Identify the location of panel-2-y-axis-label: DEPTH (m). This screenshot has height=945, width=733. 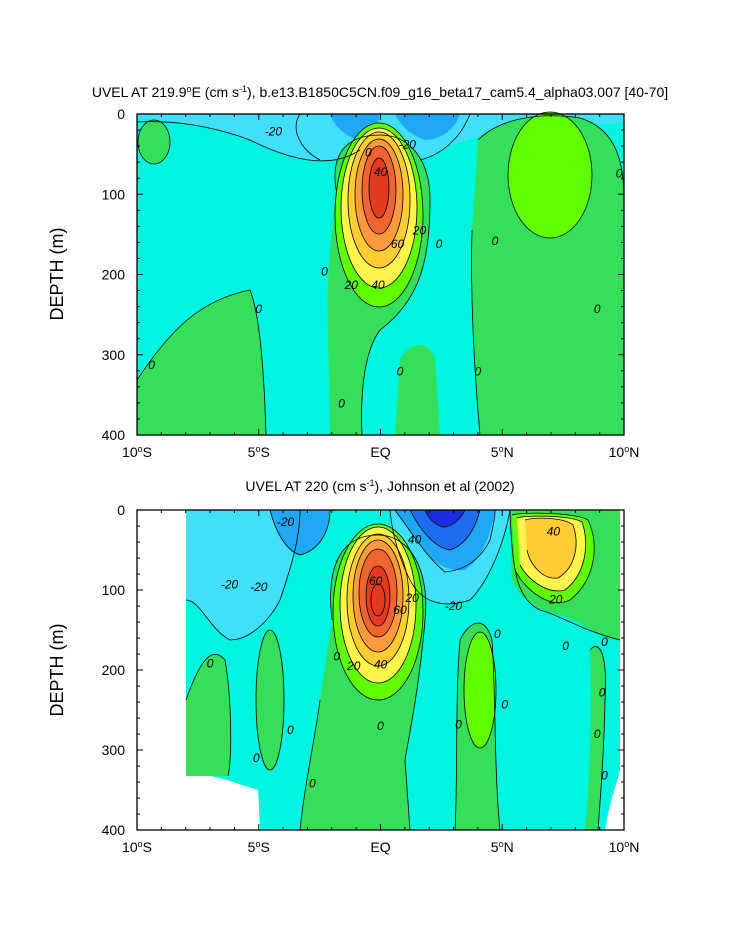
(57, 670).